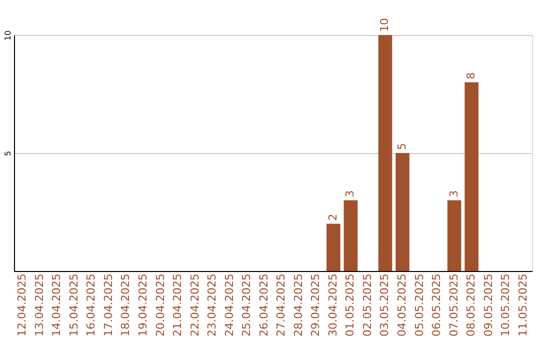 The width and height of the screenshot is (540, 340). I want to click on x-tick-label: 22.04.2025, so click(195, 305).